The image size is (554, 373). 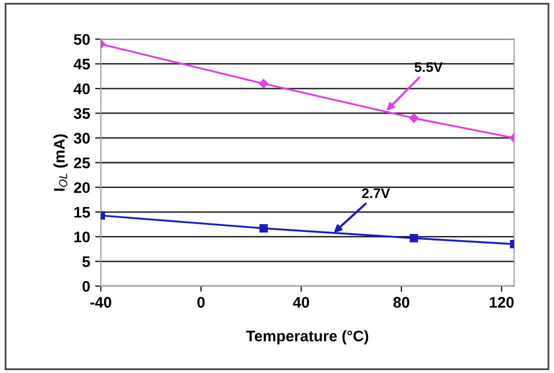 I want to click on y-tick-label: 0, so click(x=86, y=286).